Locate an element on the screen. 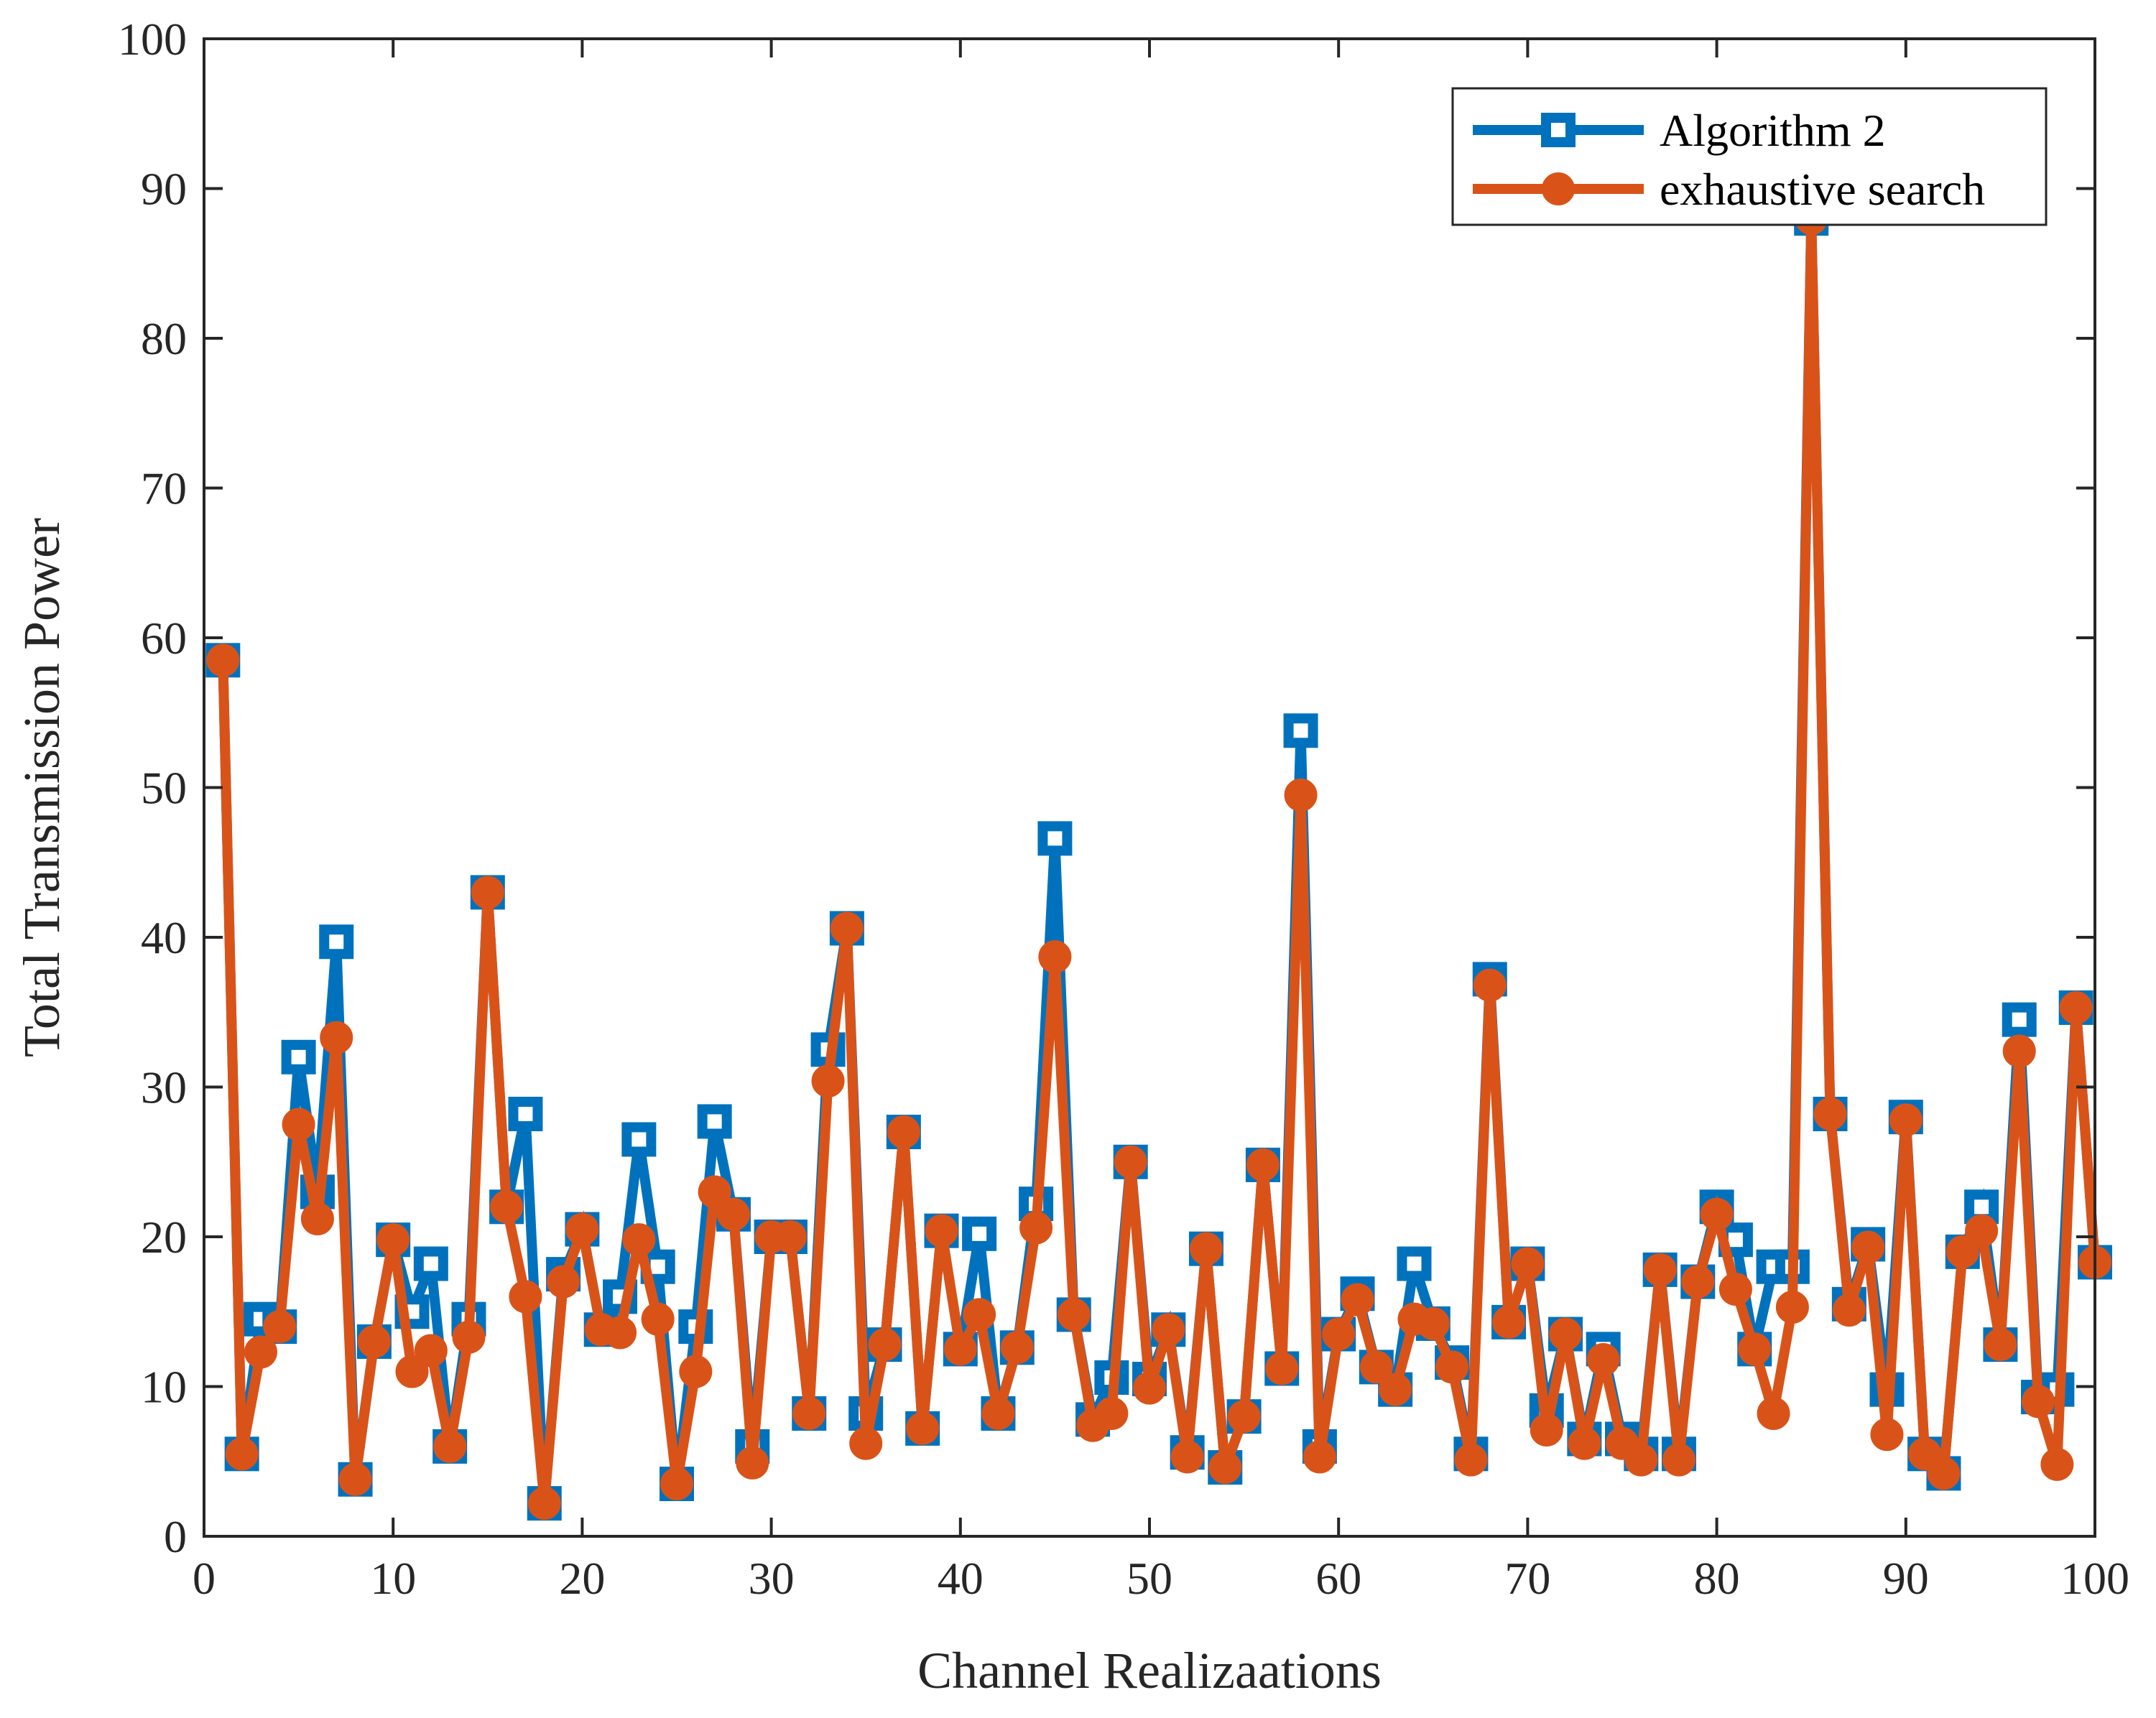 This screenshot has width=2156, height=1718. y-tick-label: 40 is located at coordinates (164, 937).